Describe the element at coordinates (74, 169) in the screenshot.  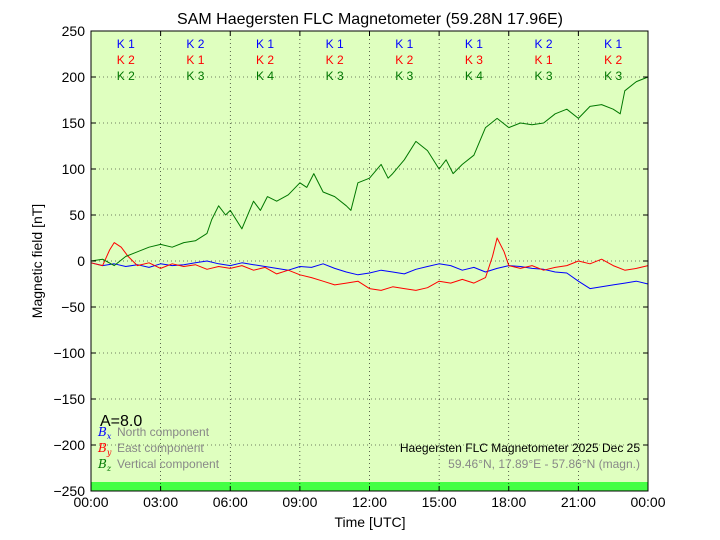
I see `y-tick-label: 100` at that location.